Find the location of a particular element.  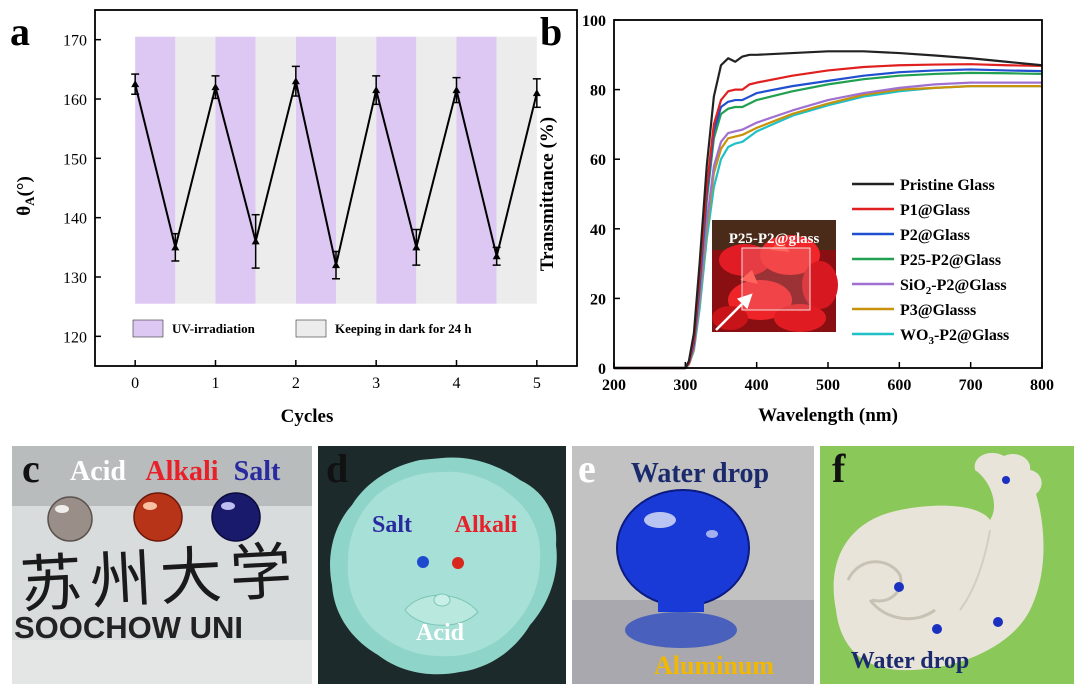

panel-f-label: f is located at coordinates (839, 468).